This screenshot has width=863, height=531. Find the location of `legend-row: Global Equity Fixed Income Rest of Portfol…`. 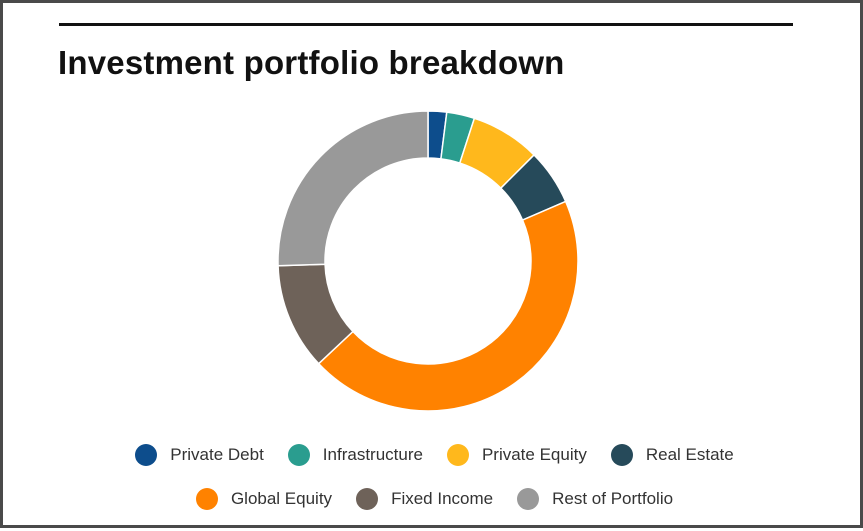

legend-row: Global Equity Fixed Income Rest of Portfol… is located at coordinates (433, 499).